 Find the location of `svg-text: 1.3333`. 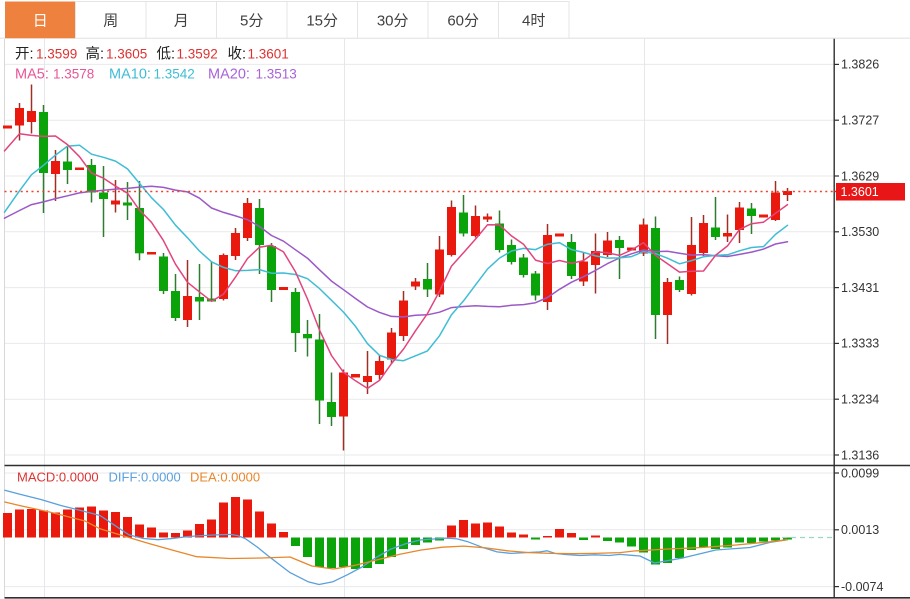

svg-text: 1.3333 is located at coordinates (860, 344).